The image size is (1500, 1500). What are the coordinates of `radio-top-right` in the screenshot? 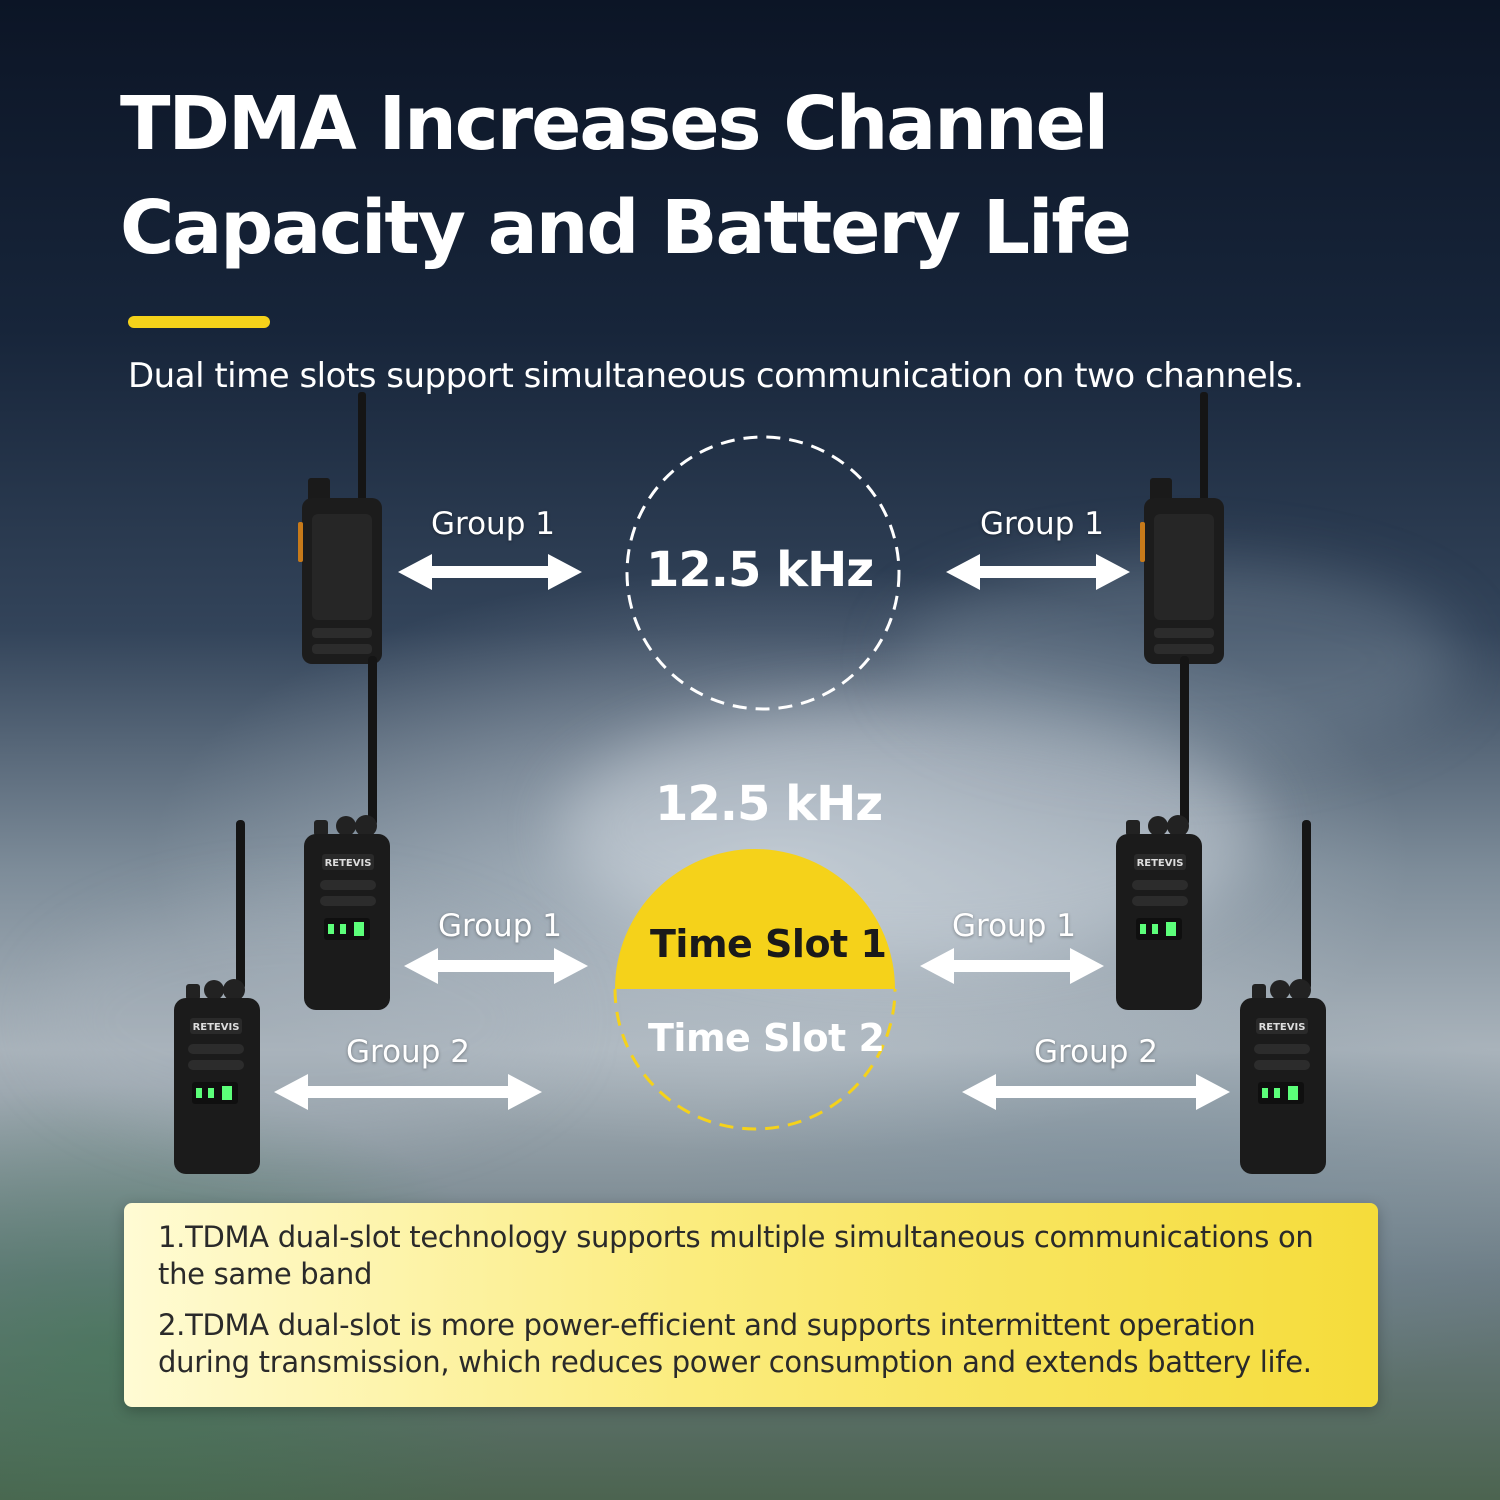 It's located at (1185, 528).